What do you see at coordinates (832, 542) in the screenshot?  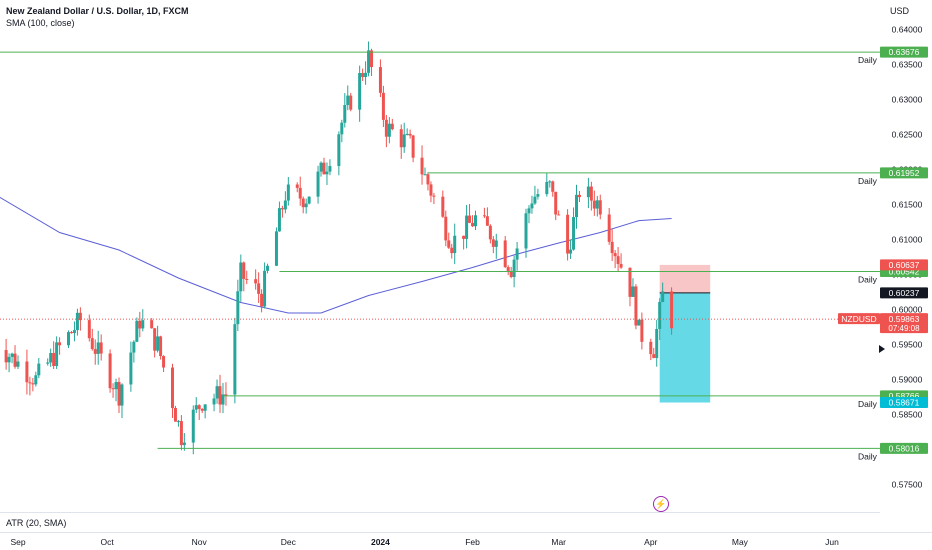 I see `time-tick-label: Jun` at bounding box center [832, 542].